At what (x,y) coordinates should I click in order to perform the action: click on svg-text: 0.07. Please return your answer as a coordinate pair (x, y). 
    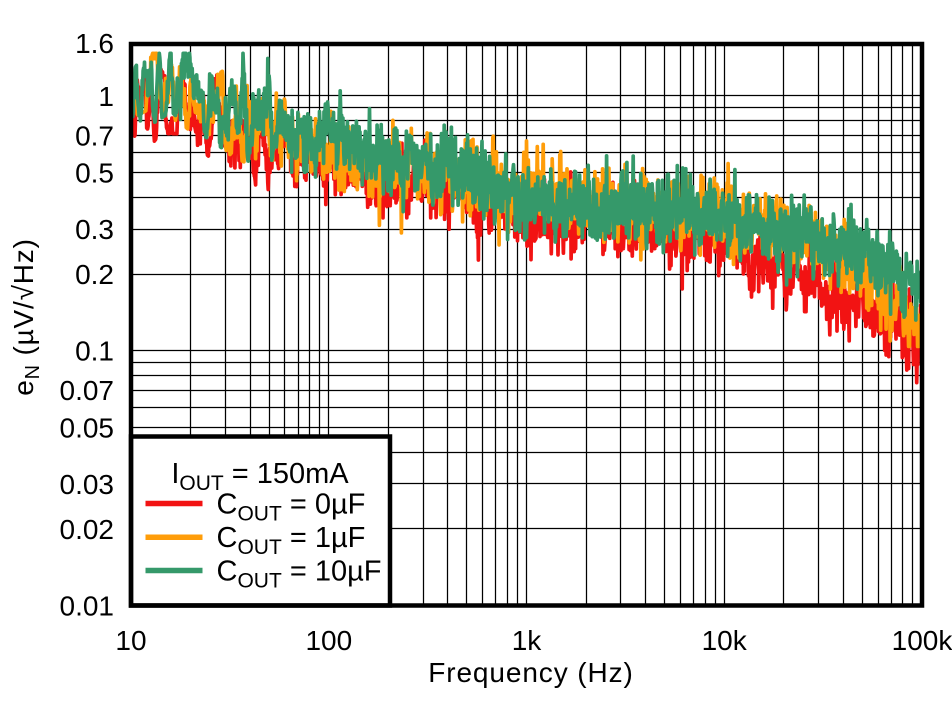
    Looking at the image, I should click on (87, 390).